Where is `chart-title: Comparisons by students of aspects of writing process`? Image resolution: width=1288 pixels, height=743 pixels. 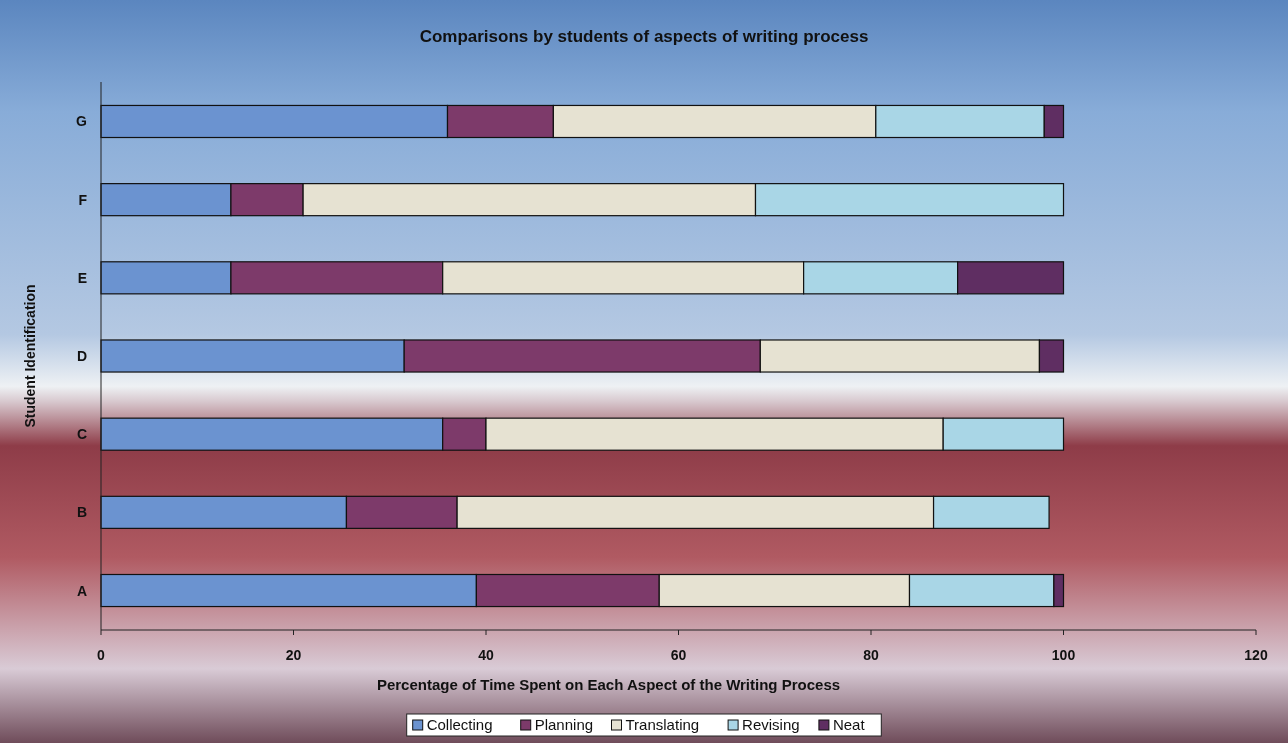
chart-title: Comparisons by students of aspects of writing process is located at coordinates (644, 36).